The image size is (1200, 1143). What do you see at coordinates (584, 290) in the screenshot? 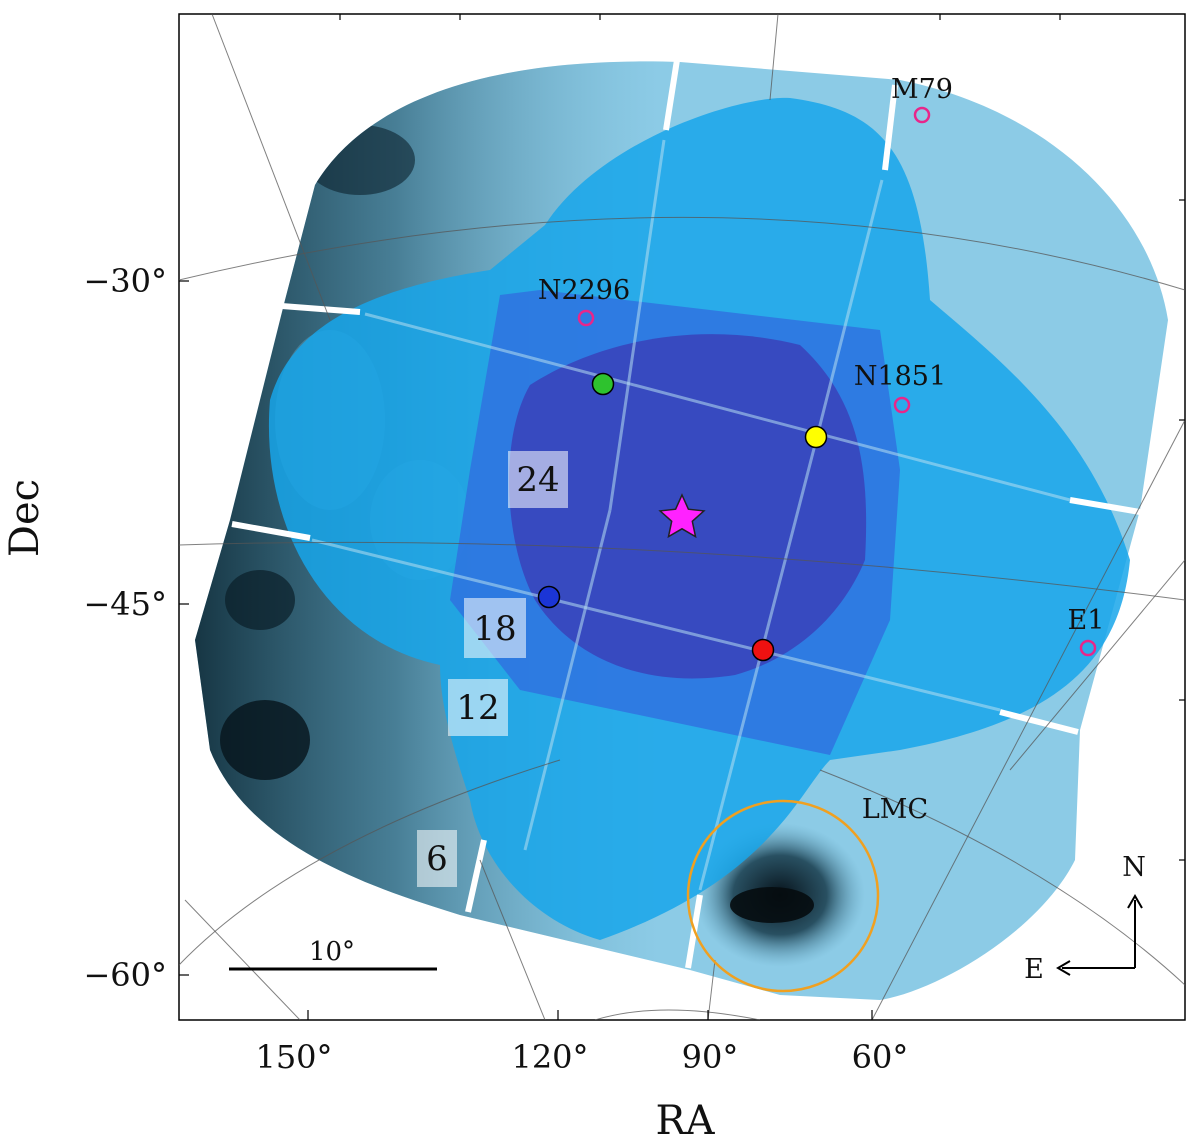
I see `n2296-label: N2296` at bounding box center [584, 290].